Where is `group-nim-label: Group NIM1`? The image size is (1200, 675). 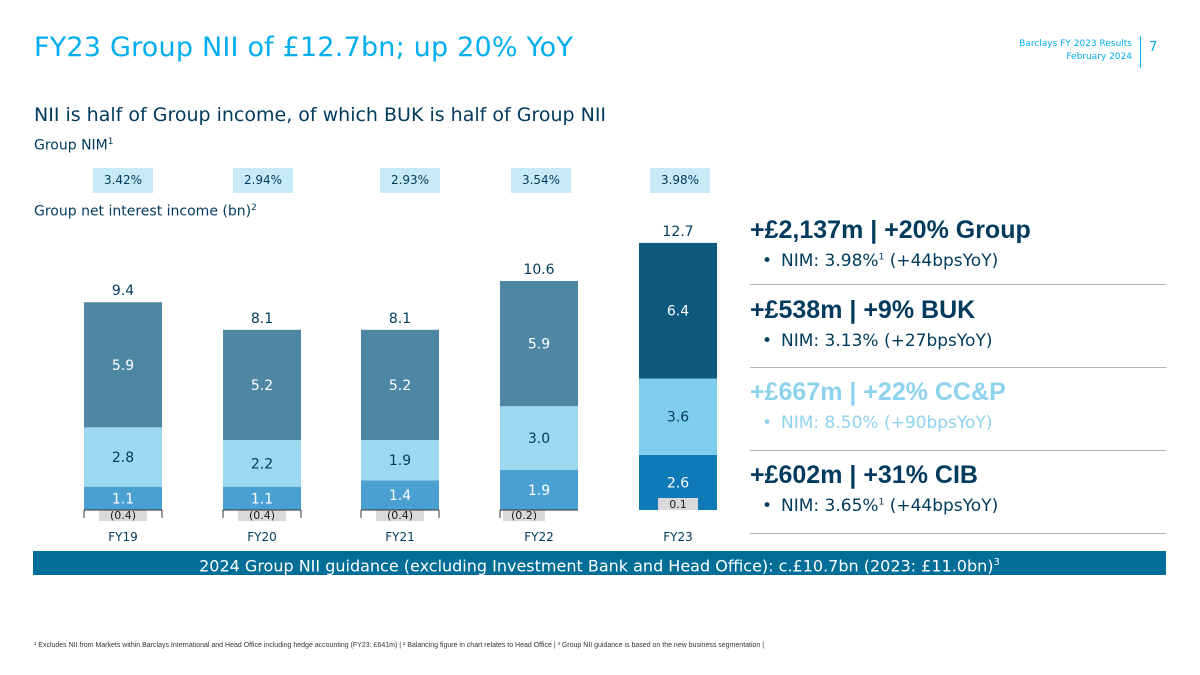 group-nim-label: Group NIM1 is located at coordinates (74, 145).